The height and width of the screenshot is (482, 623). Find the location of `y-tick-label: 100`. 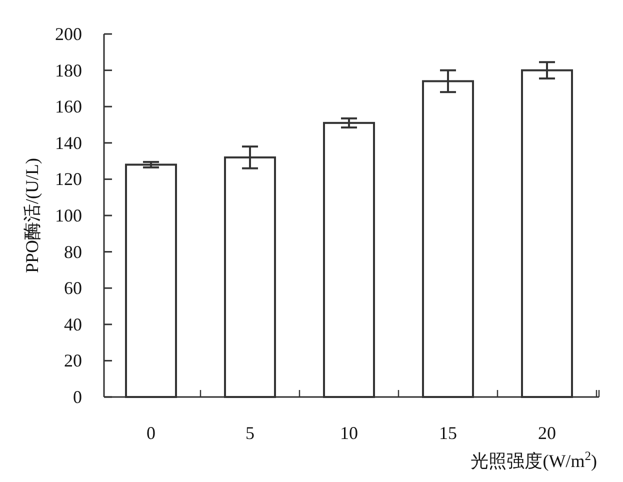

y-tick-label: 100 is located at coordinates (68, 216).